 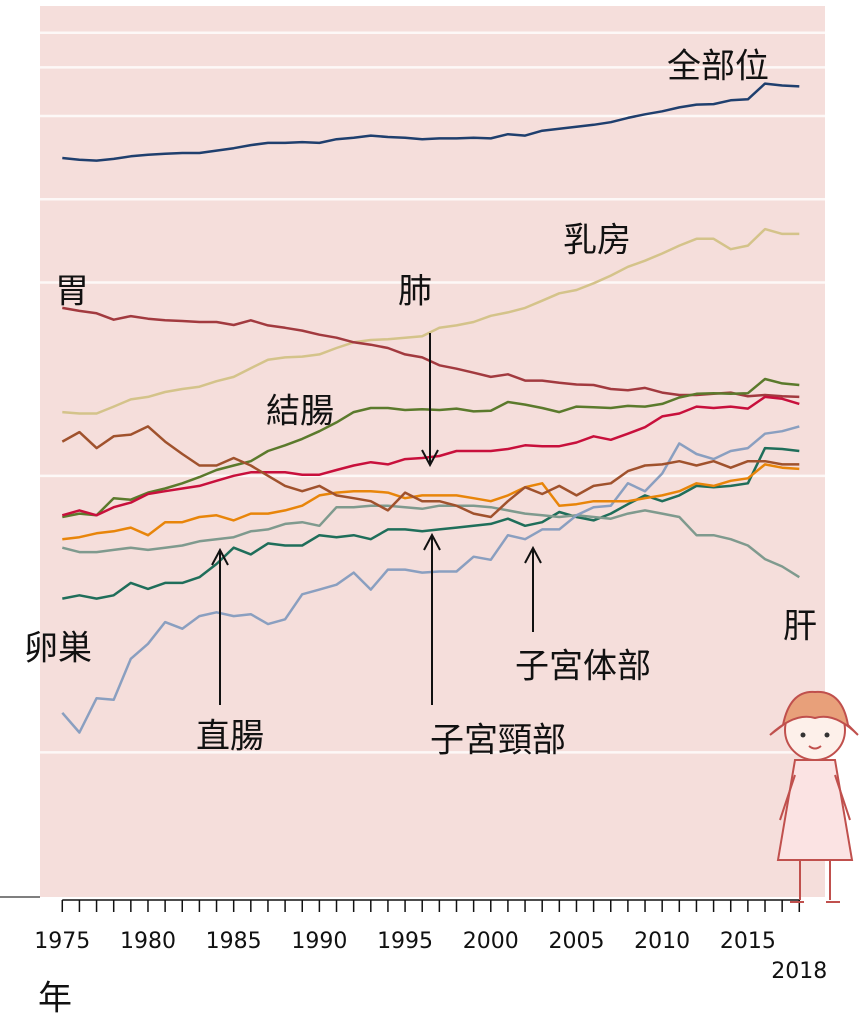 What do you see at coordinates (405, 941) in the screenshot?
I see `x-tick-label: 1995` at bounding box center [405, 941].